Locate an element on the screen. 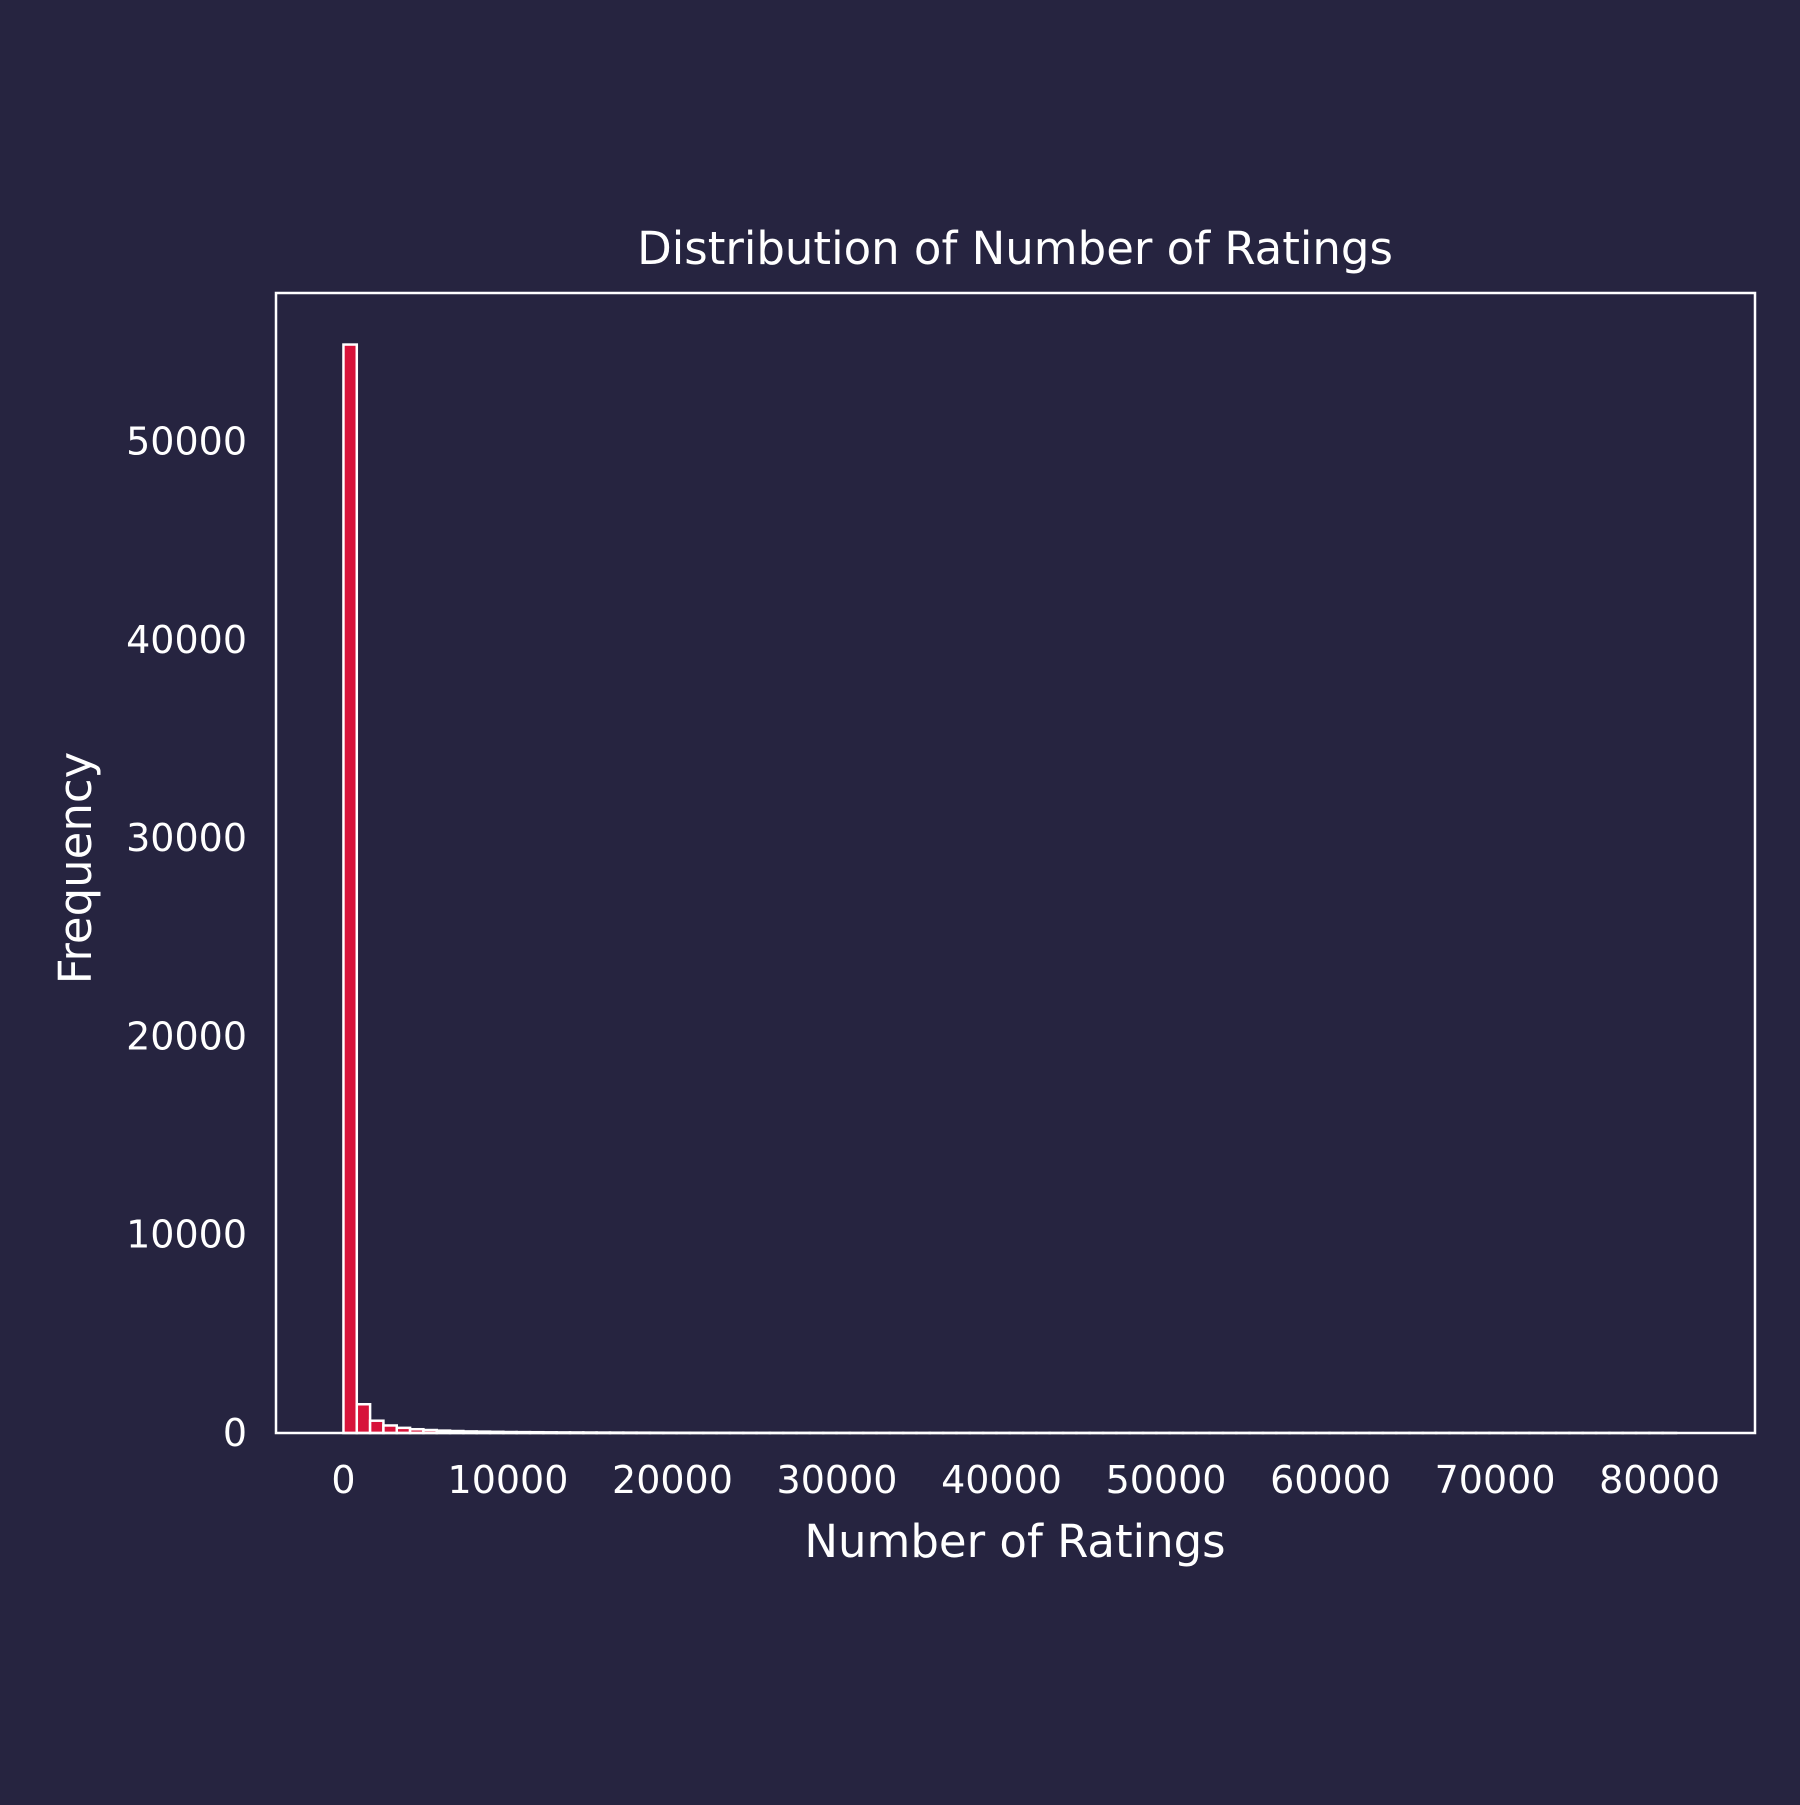 The width and height of the screenshot is (1800, 1805). x-tick-label: 60000 is located at coordinates (1330, 1480).